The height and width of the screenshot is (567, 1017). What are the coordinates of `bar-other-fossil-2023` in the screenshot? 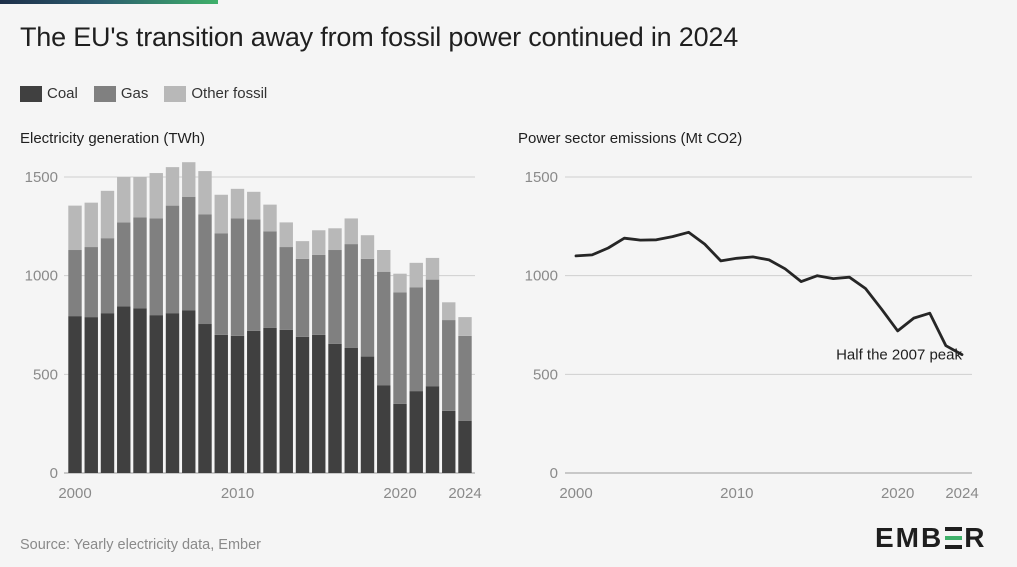 It's located at (449, 311).